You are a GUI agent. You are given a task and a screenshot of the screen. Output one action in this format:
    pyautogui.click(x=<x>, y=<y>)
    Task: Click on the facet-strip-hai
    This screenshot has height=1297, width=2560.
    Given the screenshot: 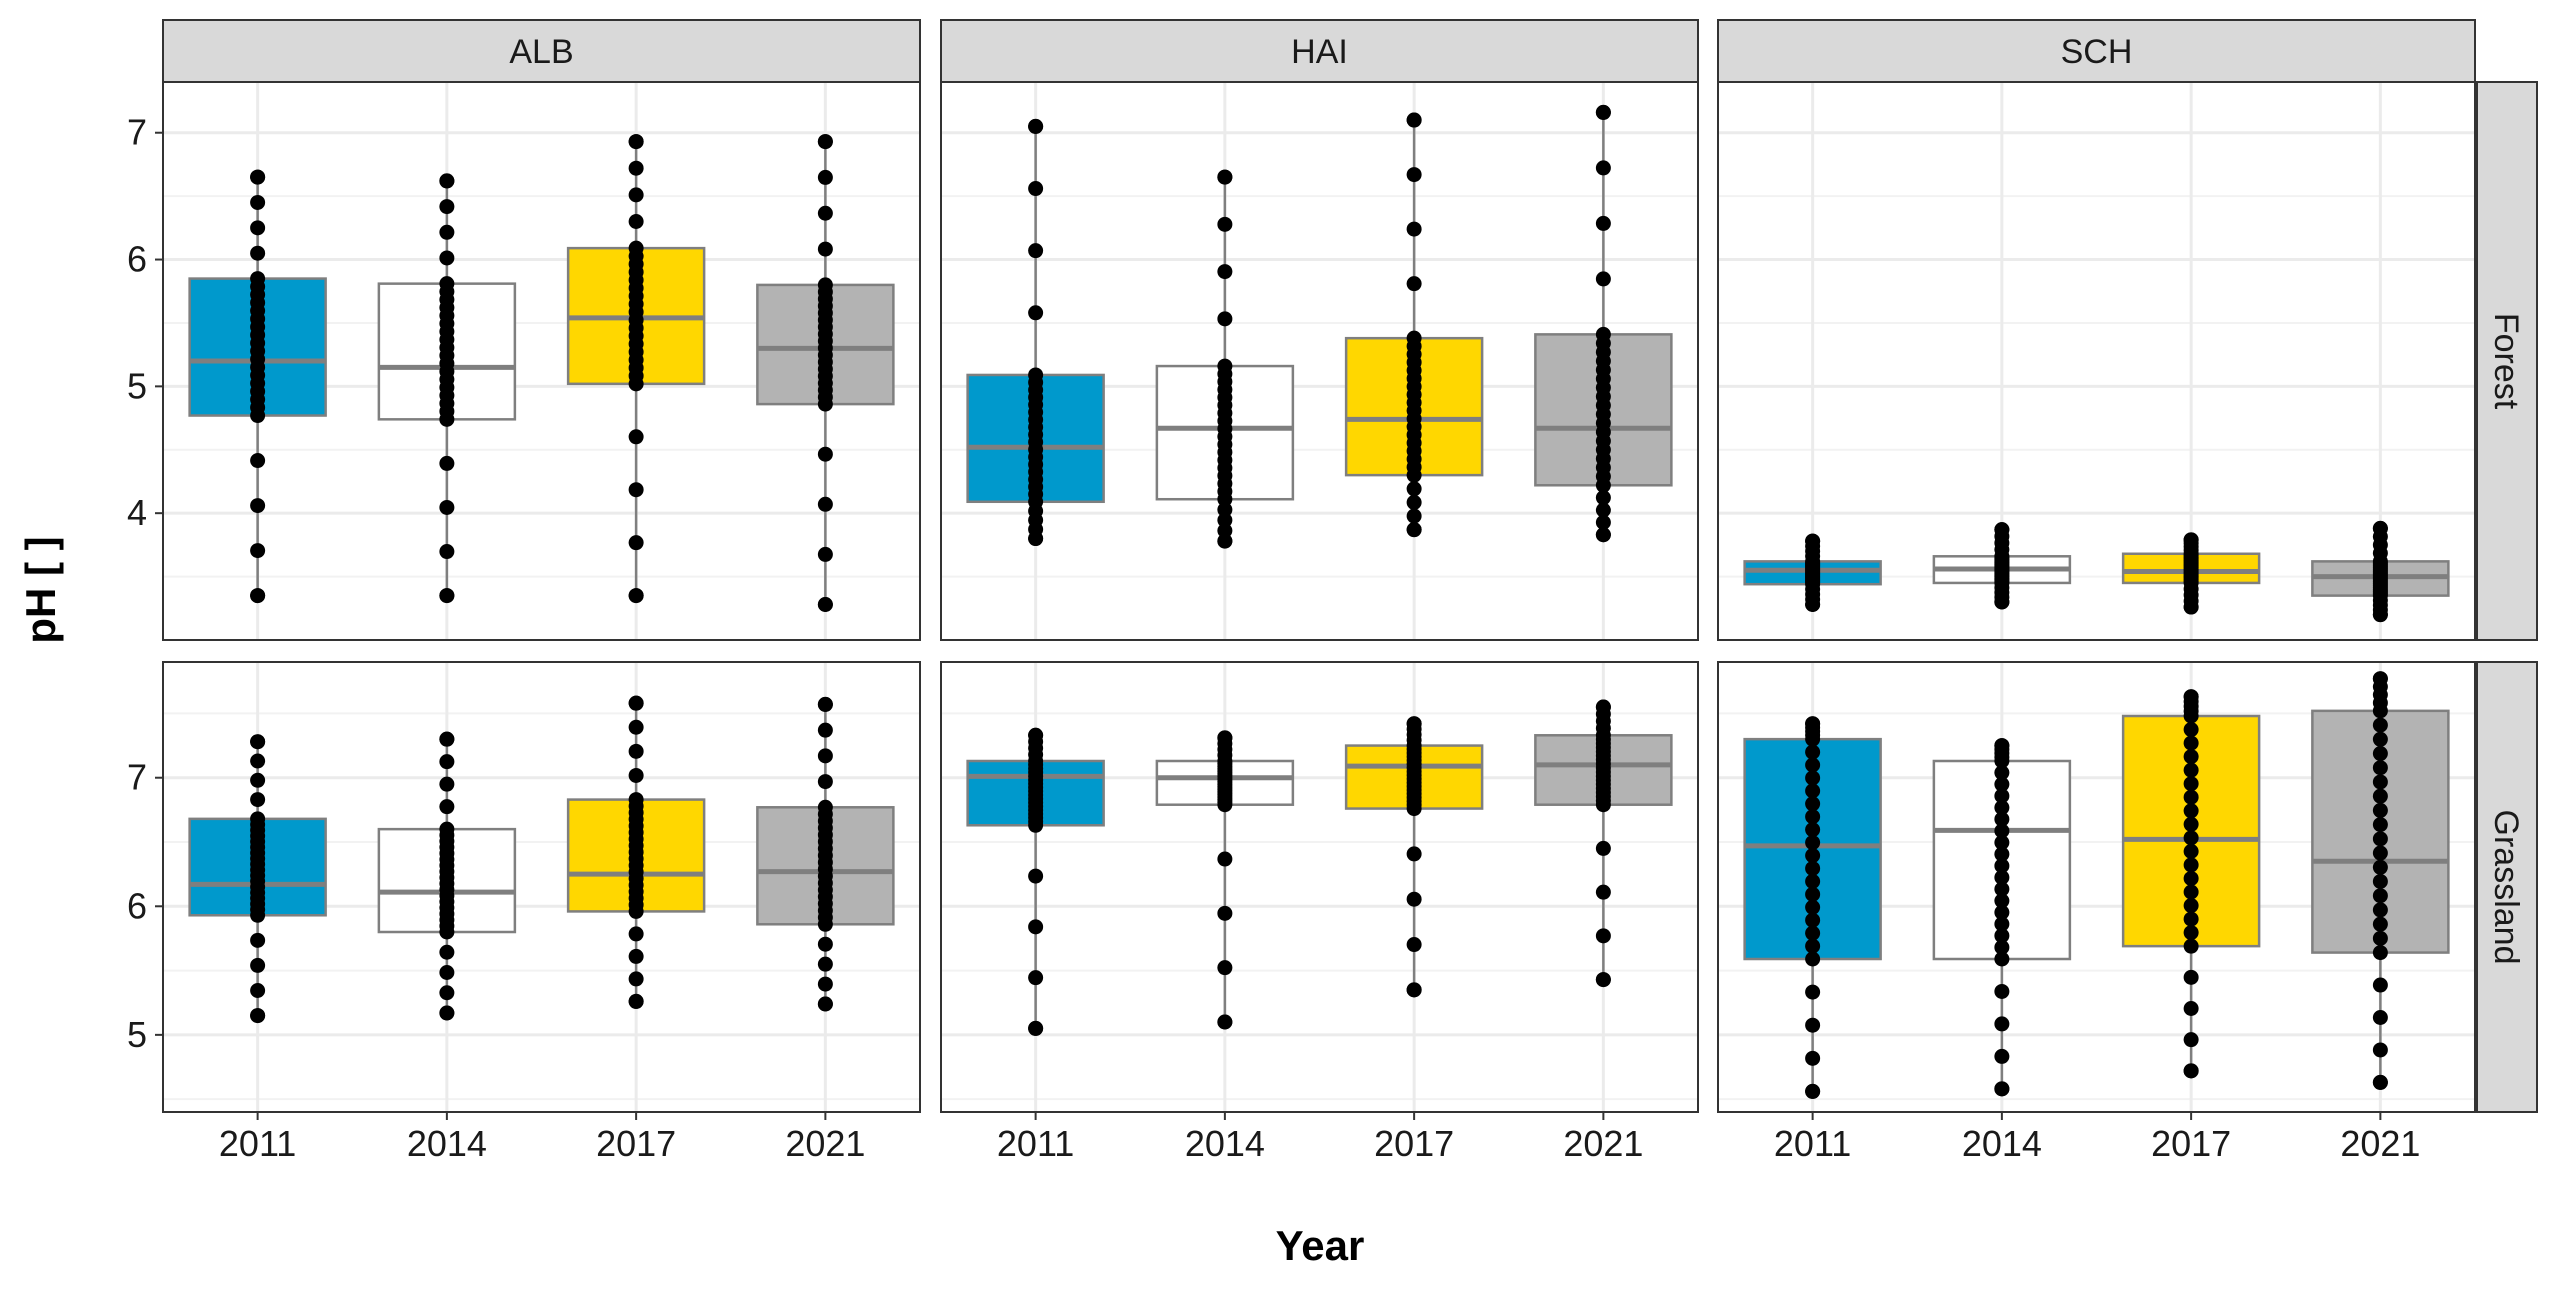 What is the action you would take?
    pyautogui.click(x=1319, y=51)
    